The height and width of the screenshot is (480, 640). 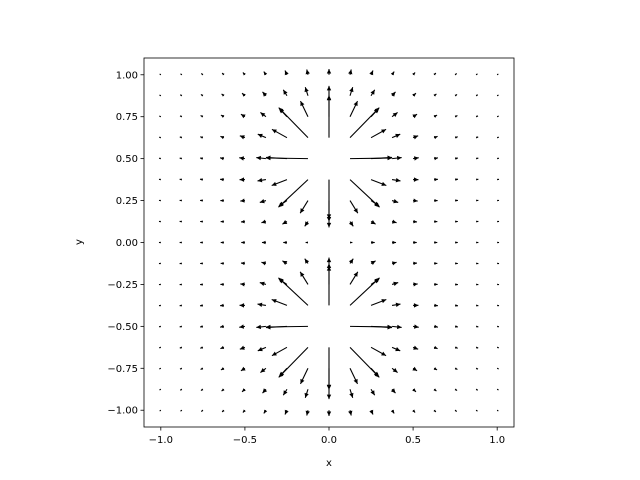 I want to click on x-axis-label: x, so click(x=329, y=463).